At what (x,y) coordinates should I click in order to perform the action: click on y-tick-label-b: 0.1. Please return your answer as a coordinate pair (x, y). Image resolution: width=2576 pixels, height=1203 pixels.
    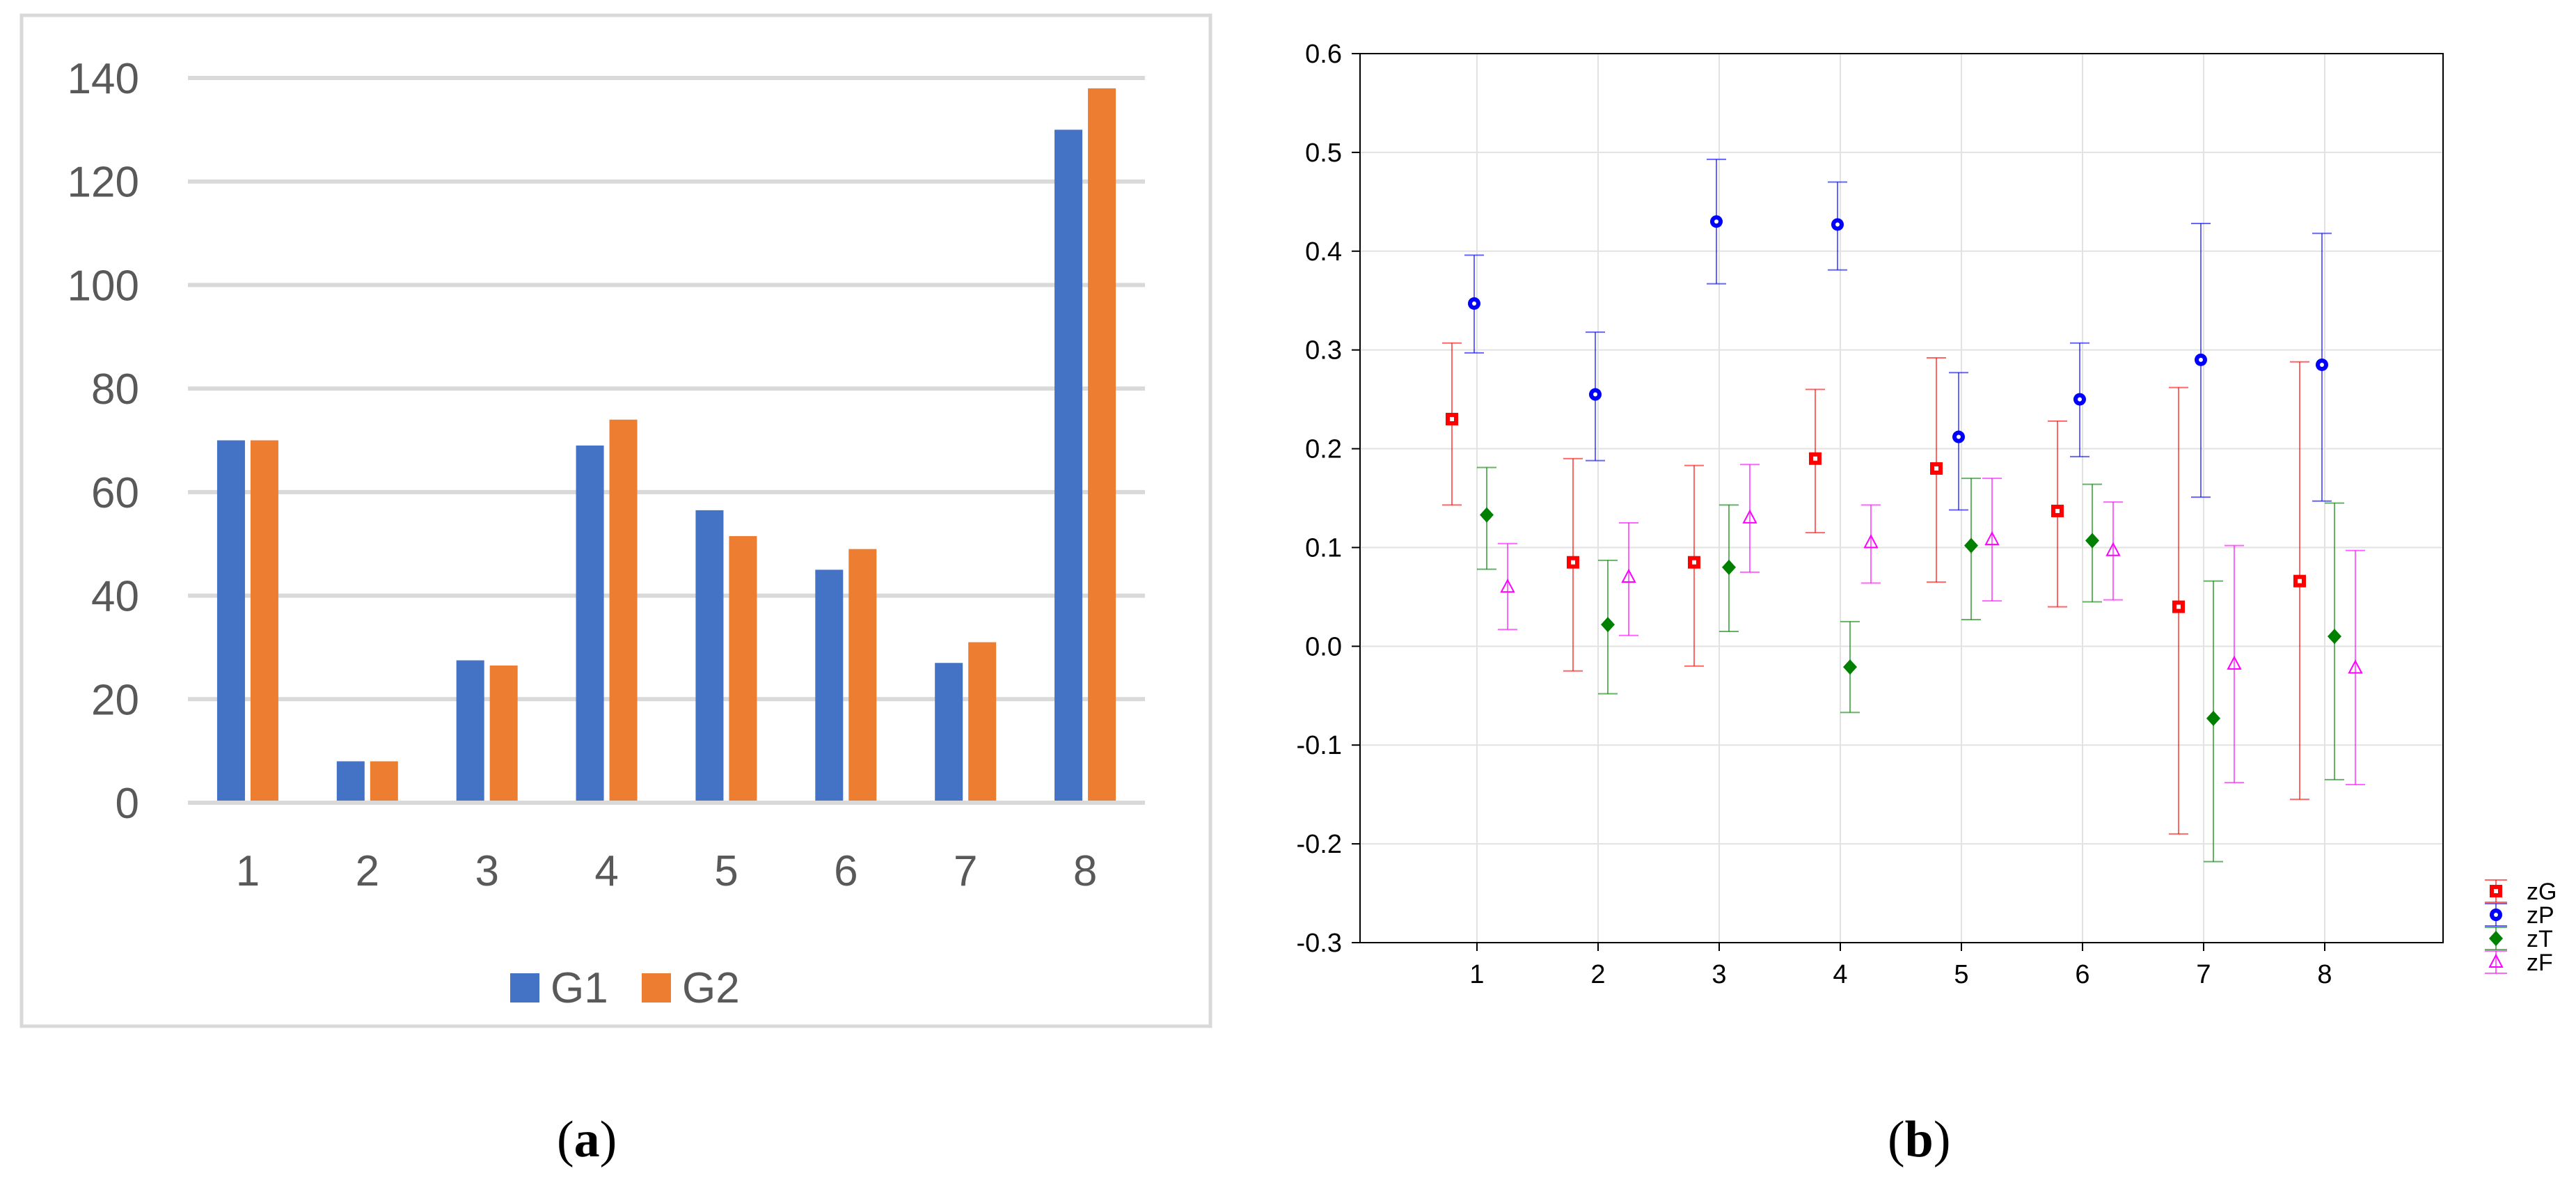
    Looking at the image, I should click on (1323, 548).